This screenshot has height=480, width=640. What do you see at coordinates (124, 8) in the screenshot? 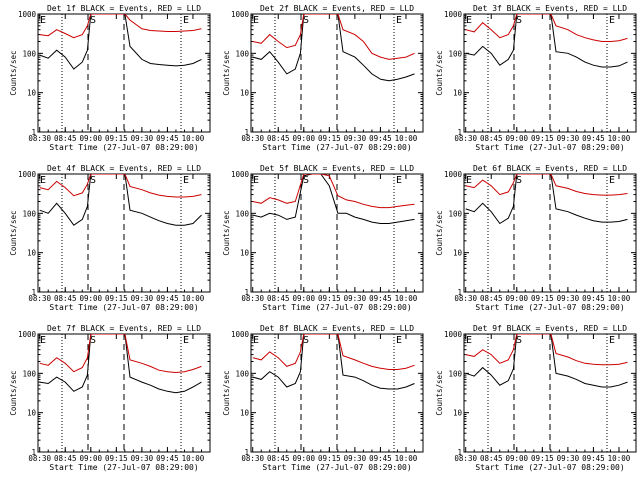
I see `panel-title: Det 1f BLACK = Events, RED = LLD` at bounding box center [124, 8].